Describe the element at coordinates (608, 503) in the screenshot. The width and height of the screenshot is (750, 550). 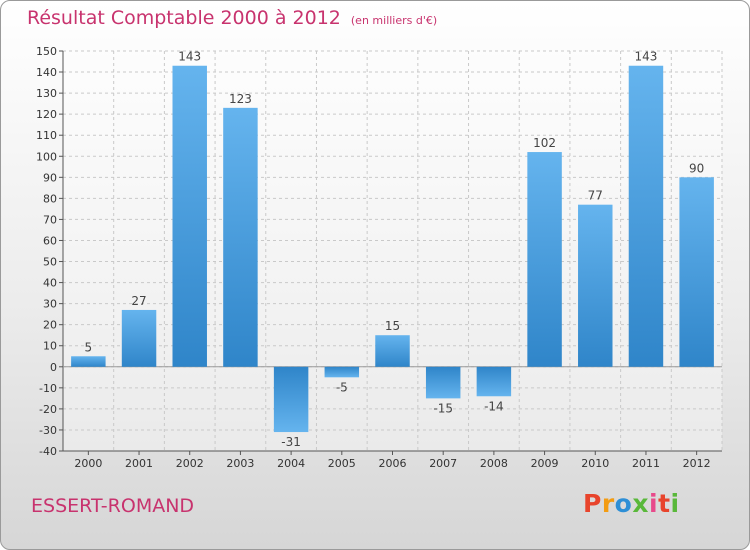
I see `logo-letter: r` at that location.